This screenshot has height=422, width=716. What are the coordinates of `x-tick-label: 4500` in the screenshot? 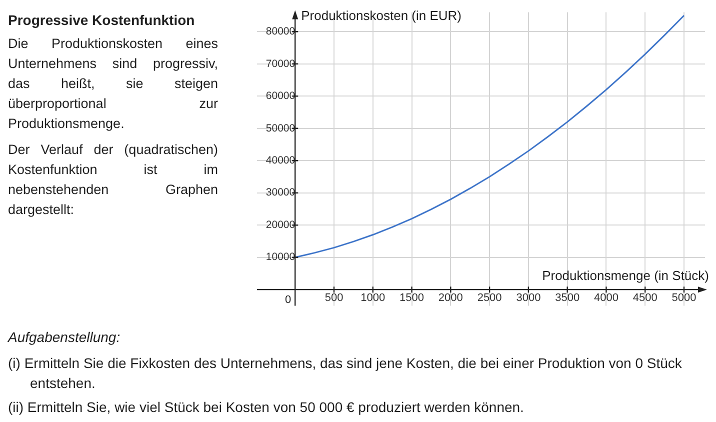 It's located at (645, 298).